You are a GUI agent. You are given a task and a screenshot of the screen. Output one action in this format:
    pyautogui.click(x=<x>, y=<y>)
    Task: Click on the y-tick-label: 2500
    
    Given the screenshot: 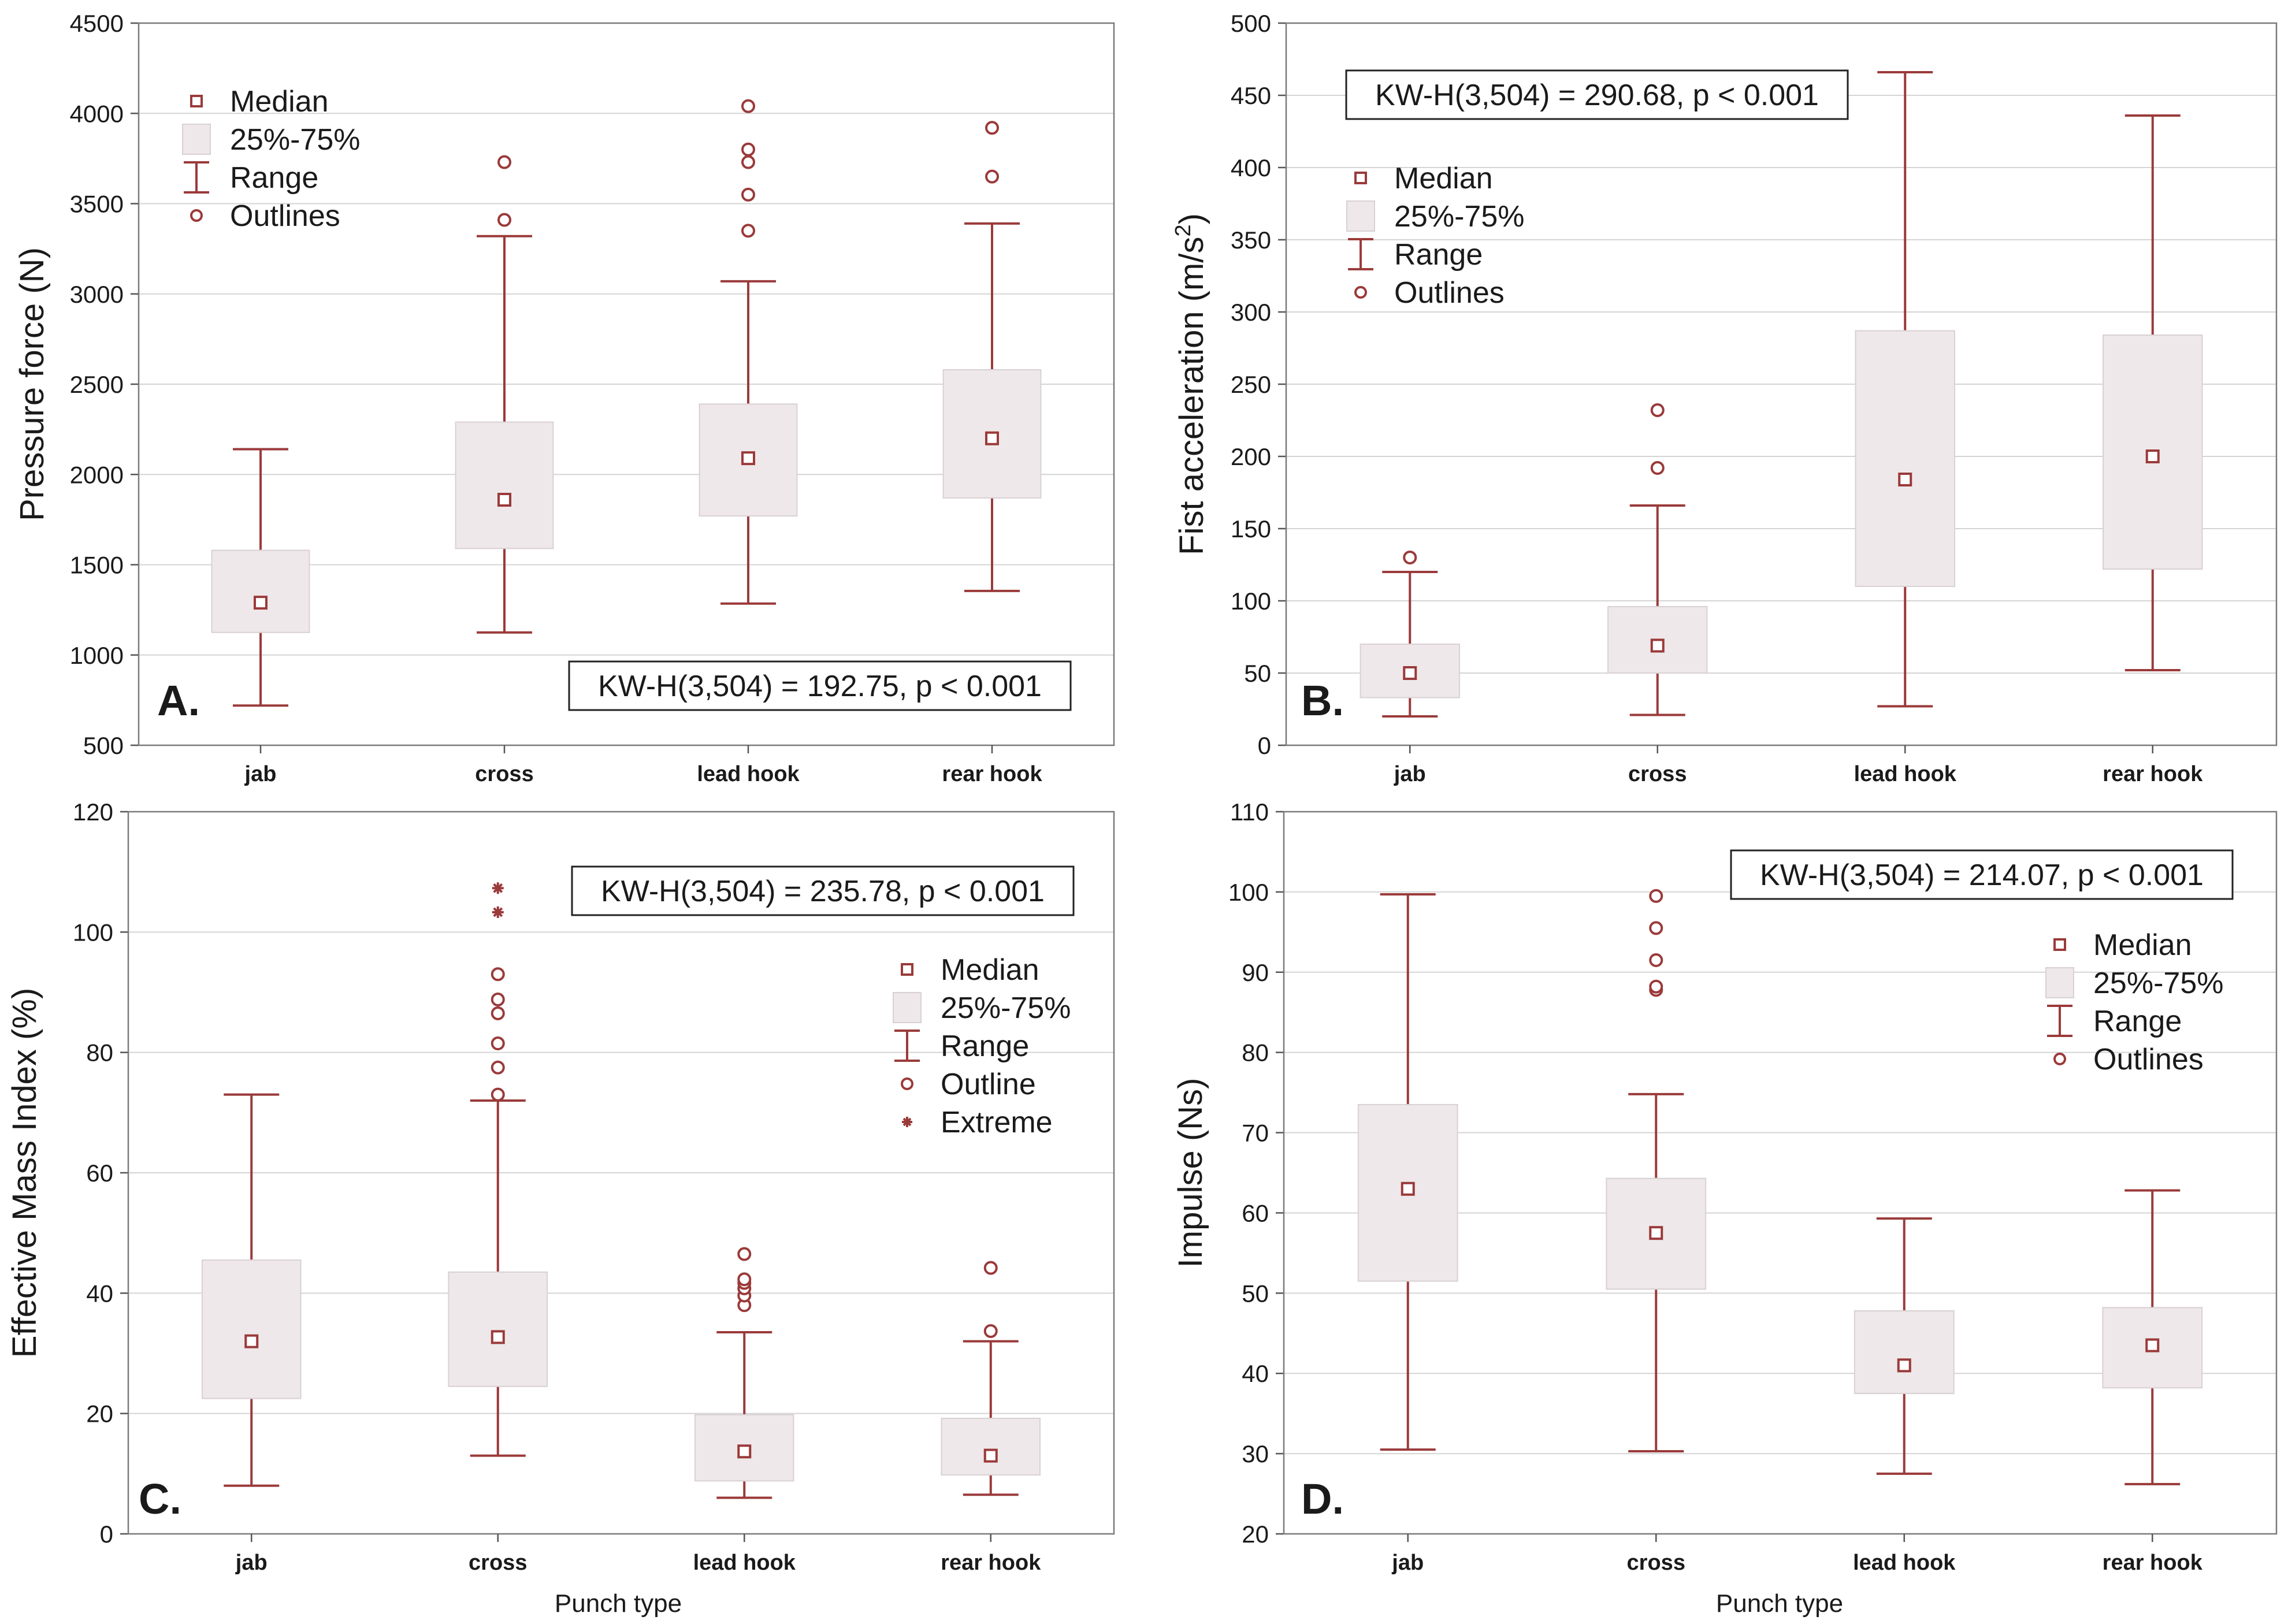 What is the action you would take?
    pyautogui.click(x=97, y=384)
    